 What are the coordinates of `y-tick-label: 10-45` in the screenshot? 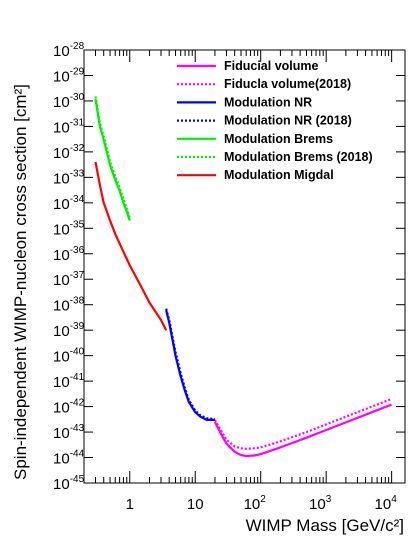 It's located at (69, 483).